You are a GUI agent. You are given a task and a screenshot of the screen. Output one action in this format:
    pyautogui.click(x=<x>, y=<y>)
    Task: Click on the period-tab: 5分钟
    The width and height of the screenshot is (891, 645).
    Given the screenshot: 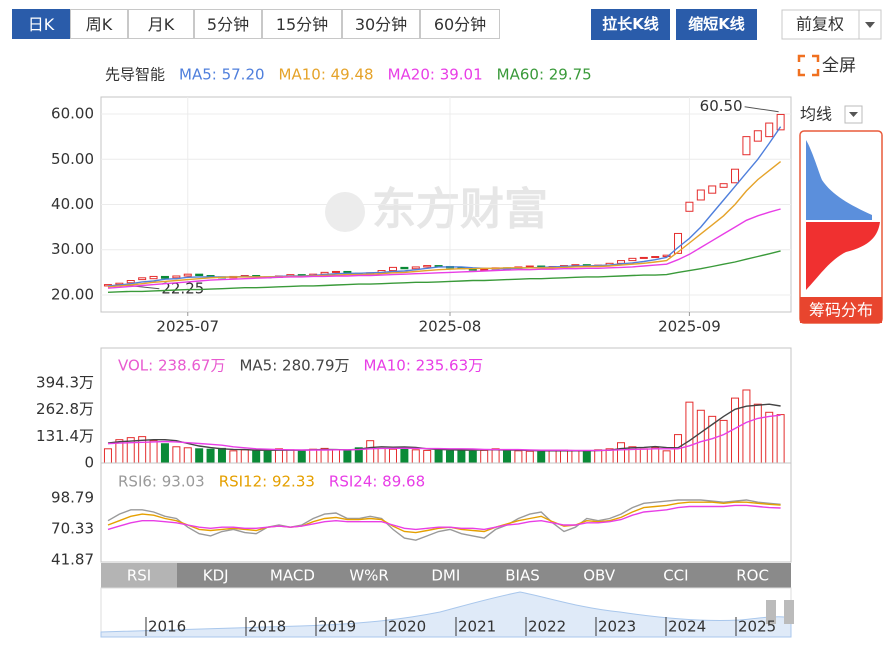 What is the action you would take?
    pyautogui.click(x=228, y=24)
    